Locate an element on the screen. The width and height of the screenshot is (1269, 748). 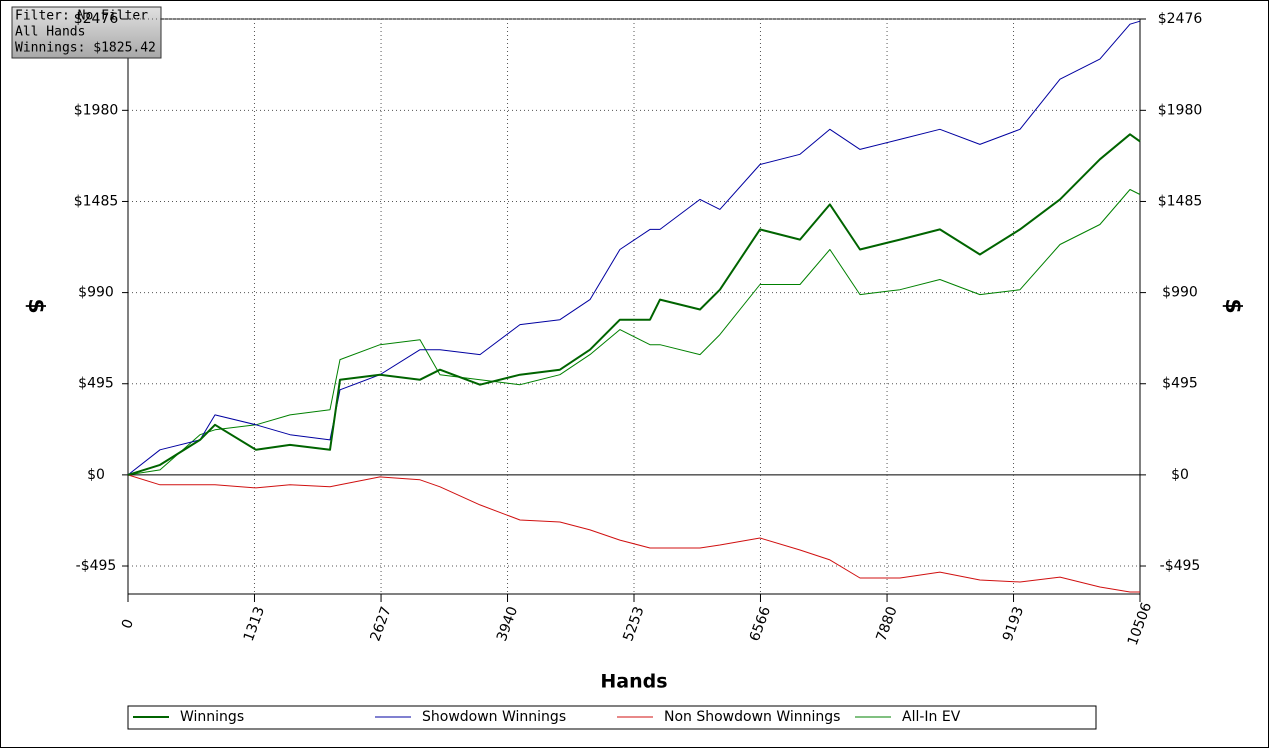
y-tick-label: $2476 is located at coordinates (96, 19).